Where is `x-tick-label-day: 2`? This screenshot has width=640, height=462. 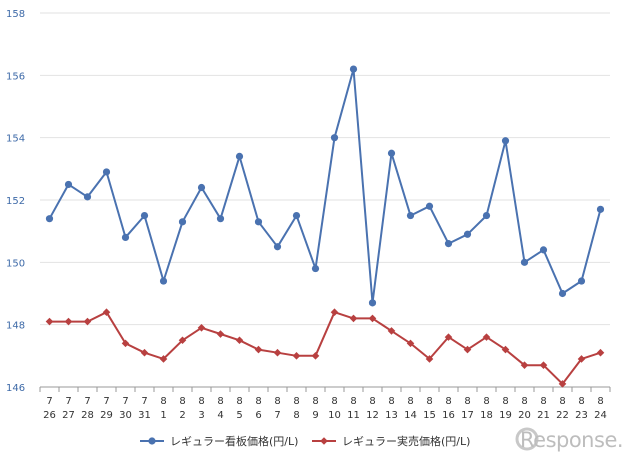 x-tick-label-day: 2 is located at coordinates (182, 415).